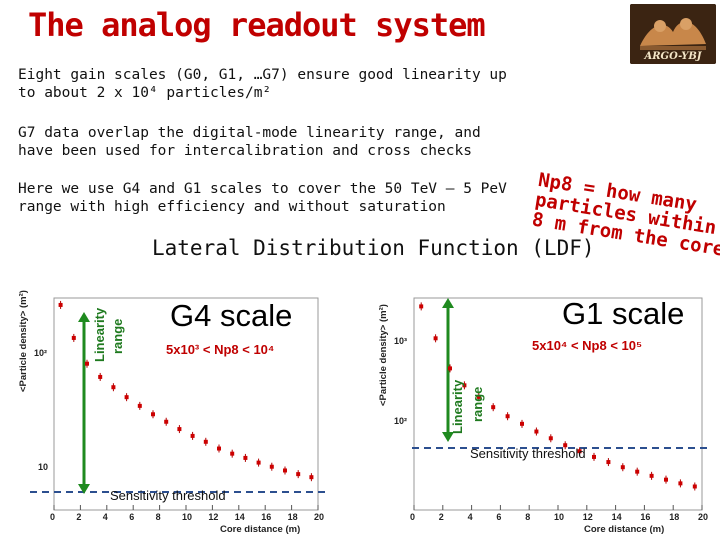 Image resolution: width=720 pixels, height=540 pixels. I want to click on g4-scale-title: G4 scale, so click(231, 315).